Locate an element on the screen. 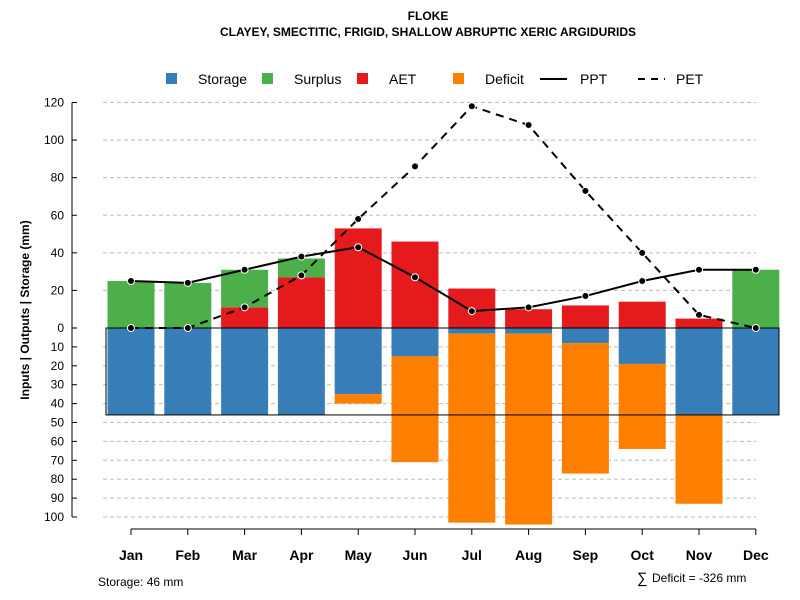 This screenshot has width=800, height=600. y-tick-label-lower-100: 100 is located at coordinates (54, 517).